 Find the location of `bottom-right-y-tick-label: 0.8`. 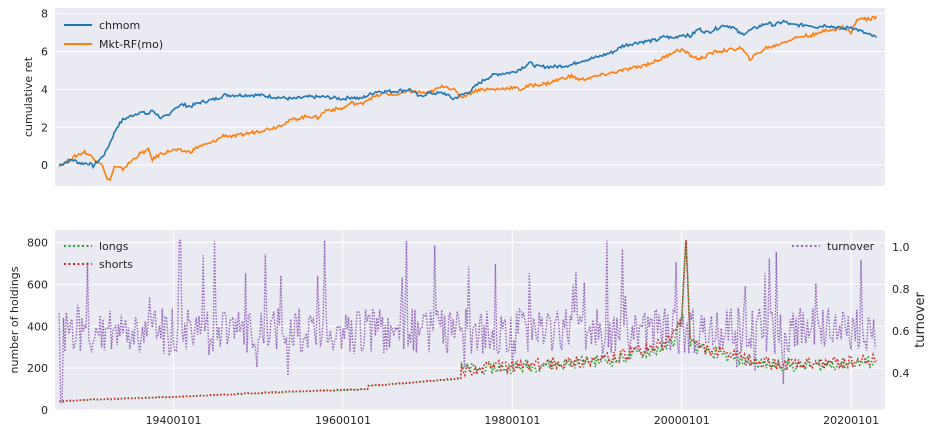

bottom-right-y-tick-label: 0.8 is located at coordinates (901, 289).